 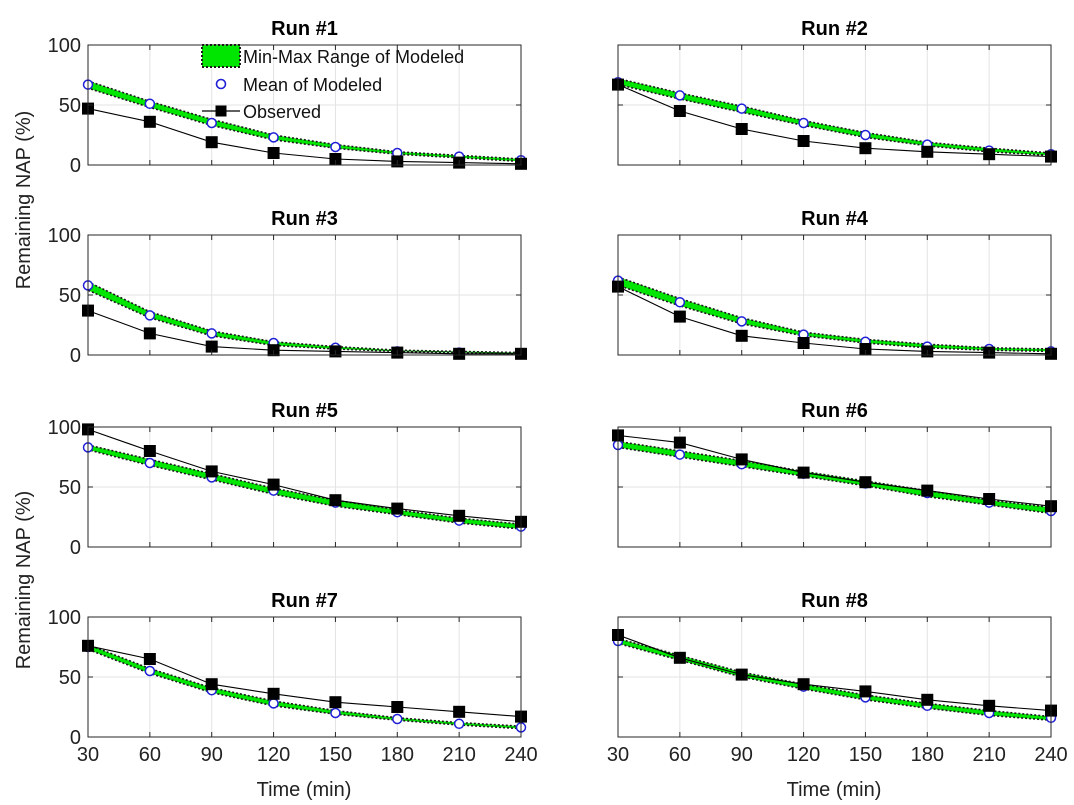 I want to click on chart-panel-7: 0 50 100 30 60 90 120 150 180 210 240 Run #7, so click(x=293, y=678).